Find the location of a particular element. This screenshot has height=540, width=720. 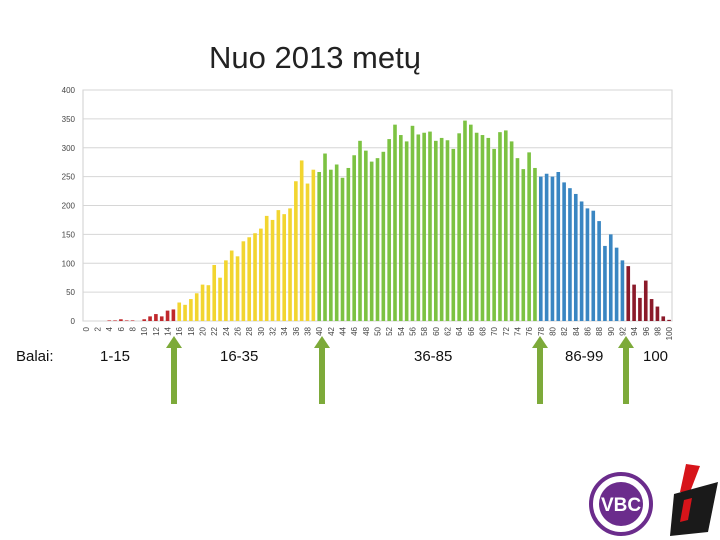

band-label-1-15: 1-15 is located at coordinates (115, 356).